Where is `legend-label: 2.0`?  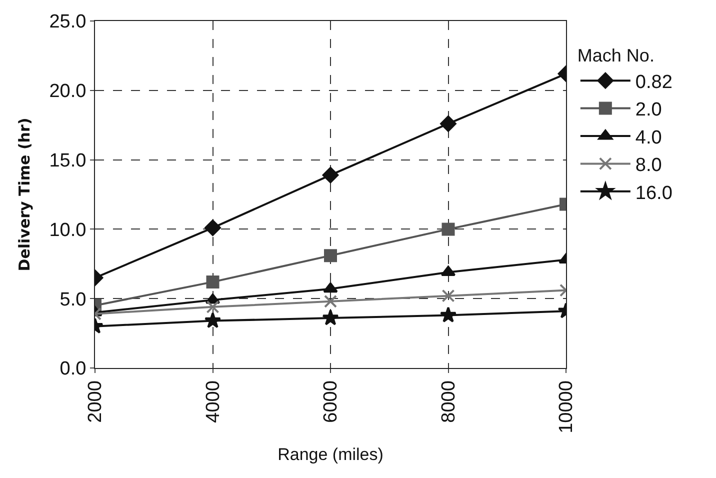 legend-label: 2.0 is located at coordinates (648, 110).